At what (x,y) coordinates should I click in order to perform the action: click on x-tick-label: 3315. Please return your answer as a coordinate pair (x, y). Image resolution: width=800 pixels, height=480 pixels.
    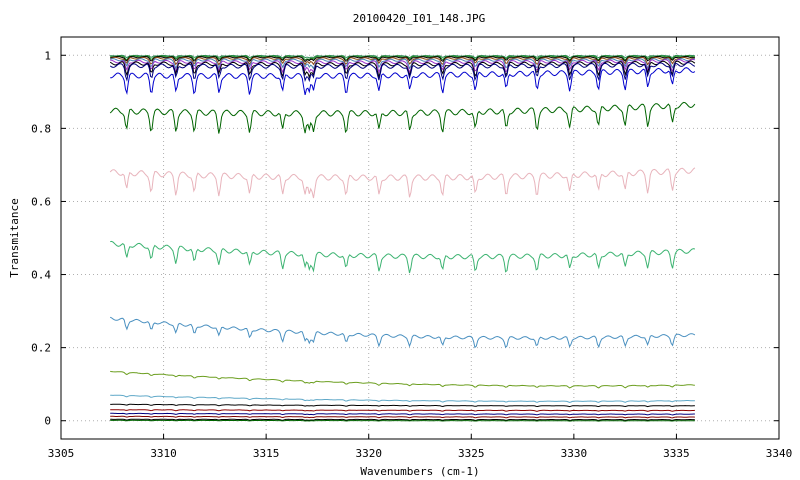
    Looking at the image, I should click on (266, 453).